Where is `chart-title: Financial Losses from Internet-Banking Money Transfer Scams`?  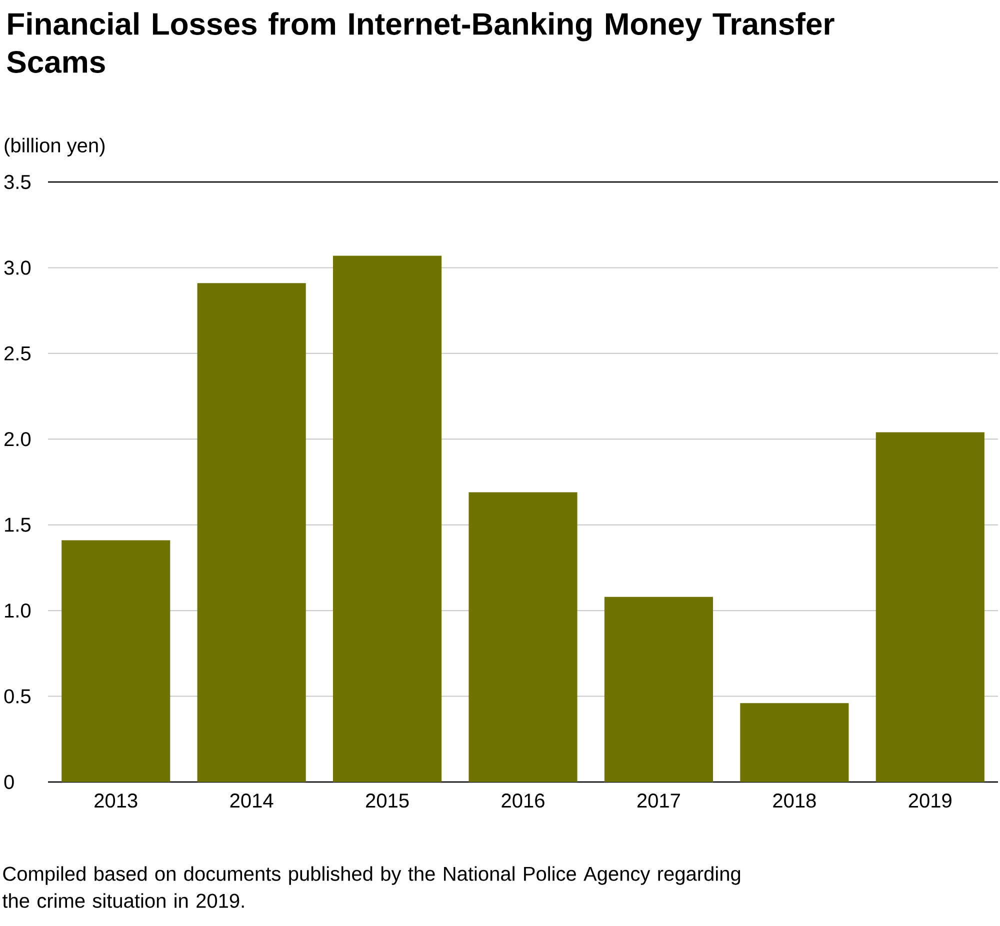 chart-title: Financial Losses from Internet-Banking Money Transfer Scams is located at coordinates (420, 42).